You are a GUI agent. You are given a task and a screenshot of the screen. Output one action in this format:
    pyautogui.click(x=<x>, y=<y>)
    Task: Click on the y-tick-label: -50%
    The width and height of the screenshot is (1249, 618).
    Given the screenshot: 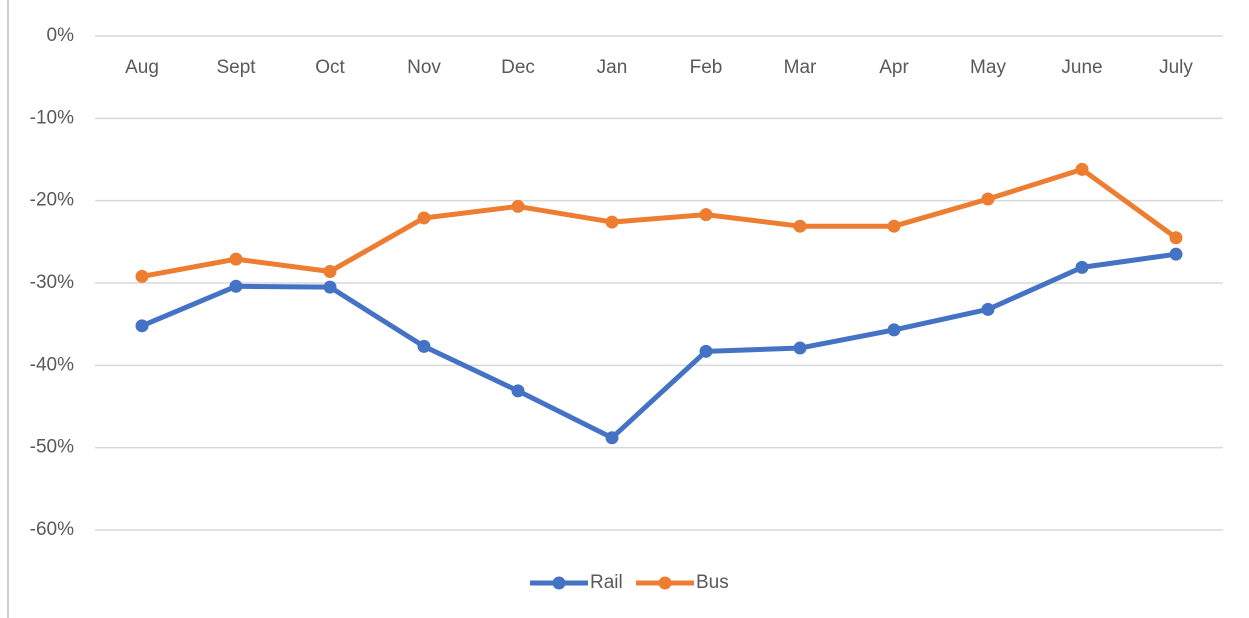 What is the action you would take?
    pyautogui.click(x=52, y=447)
    